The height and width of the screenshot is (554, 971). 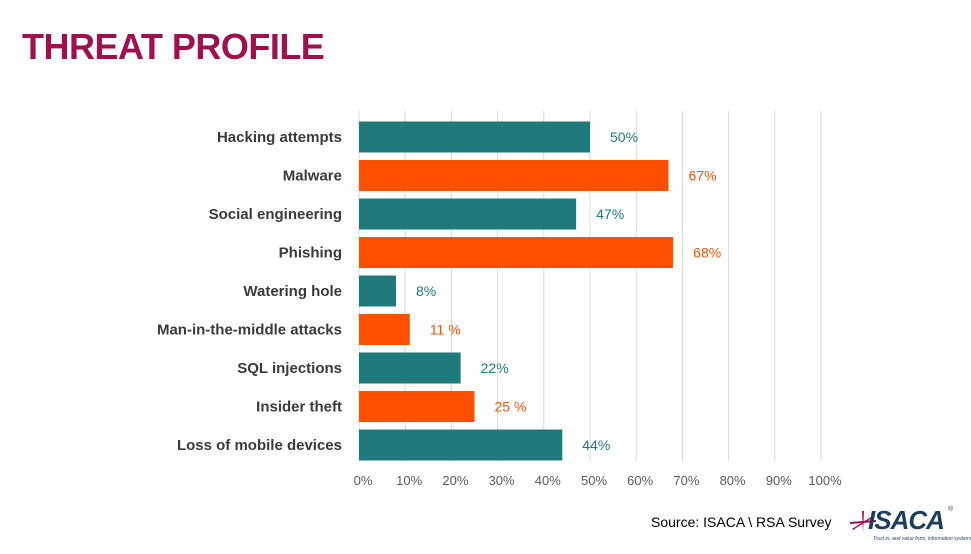 I want to click on x-tick-label: 30%, so click(x=502, y=480).